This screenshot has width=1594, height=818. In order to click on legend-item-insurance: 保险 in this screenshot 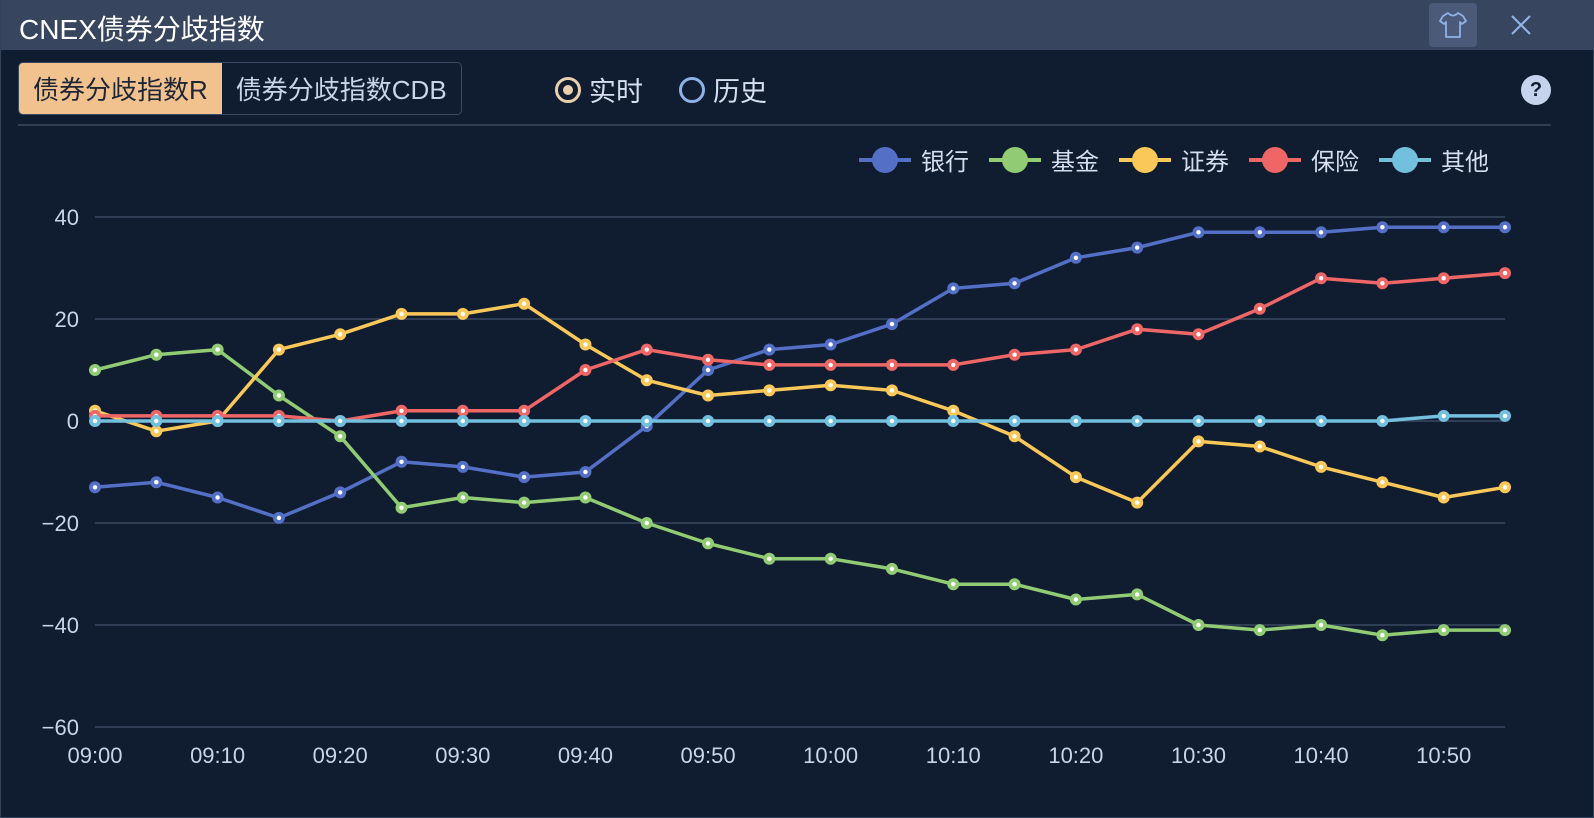, I will do `click(1304, 159)`.